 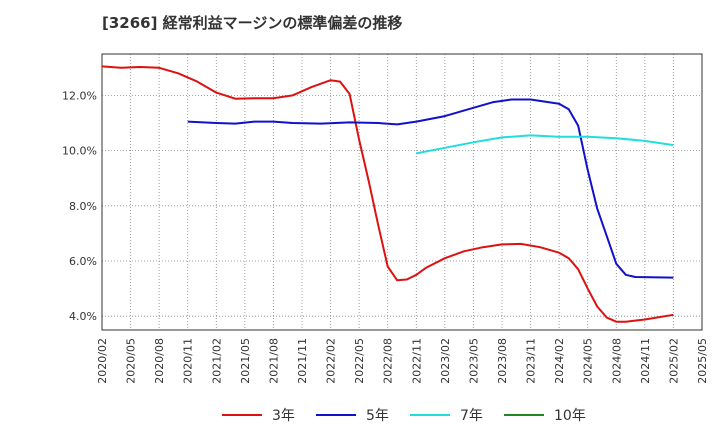 What do you see at coordinates (388, 361) in the screenshot?
I see `x-tick-label: 2022/08` at bounding box center [388, 361].